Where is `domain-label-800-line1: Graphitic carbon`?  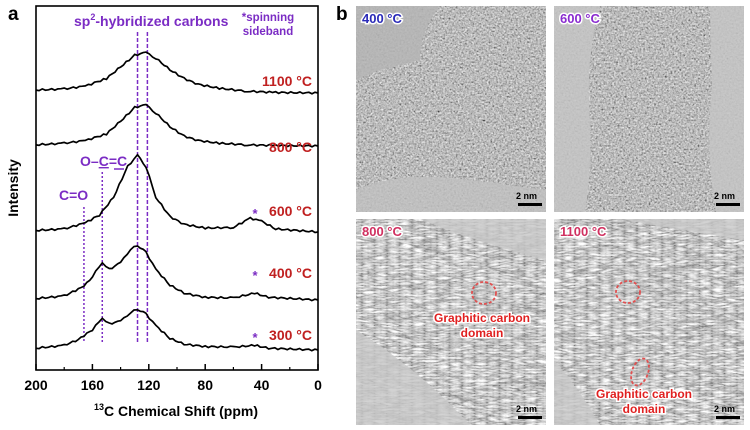 domain-label-800-line1: Graphitic carbon is located at coordinates (482, 318).